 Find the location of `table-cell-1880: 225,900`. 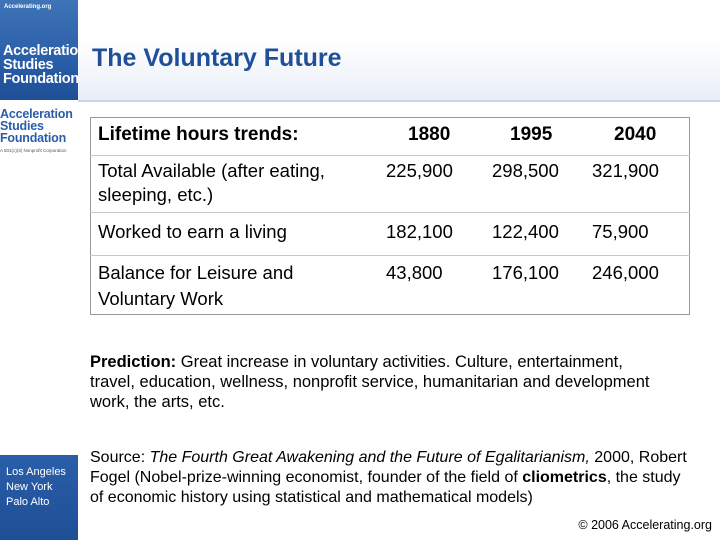

table-cell-1880: 225,900 is located at coordinates (419, 170).